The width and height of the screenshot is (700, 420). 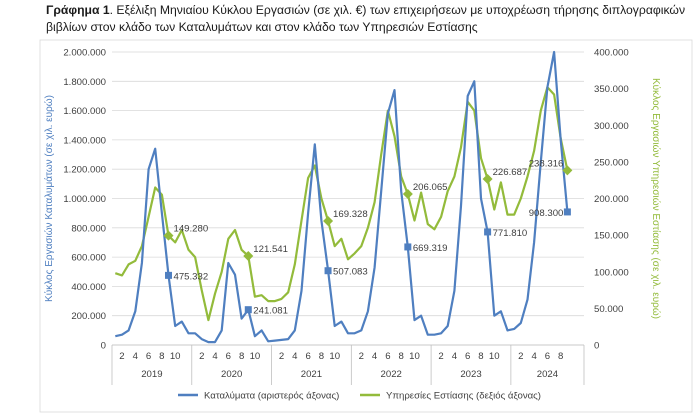 I want to click on food-data-label: 121.541, so click(x=270, y=249).